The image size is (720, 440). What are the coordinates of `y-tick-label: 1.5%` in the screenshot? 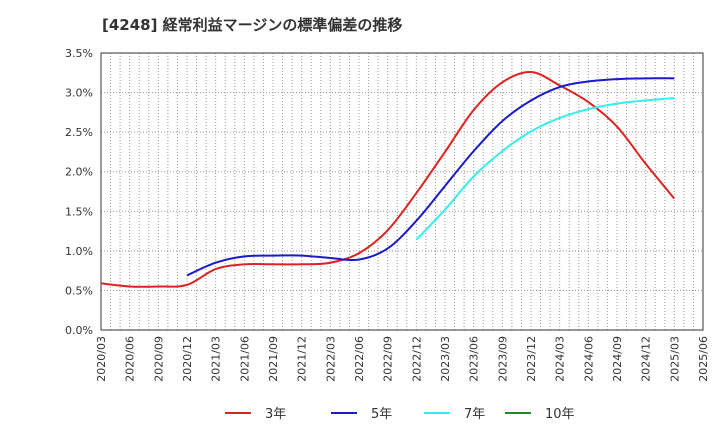 It's located at (79, 211).